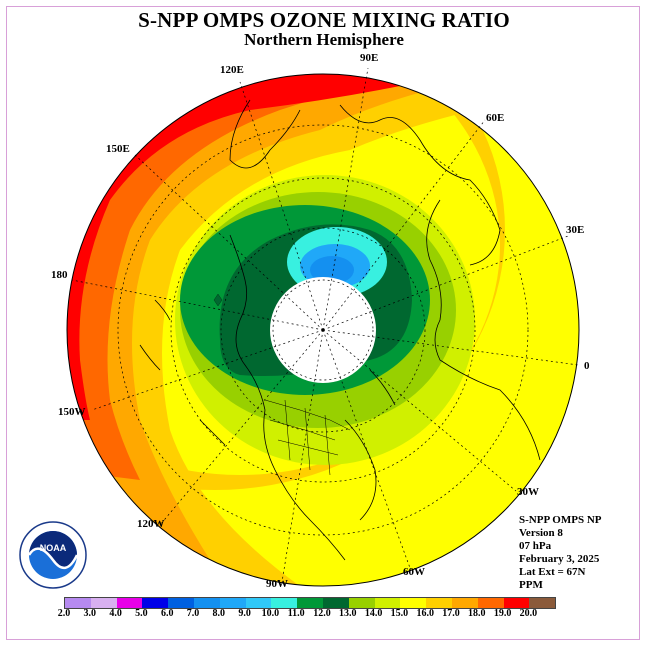 This screenshot has height=648, width=648. Describe the element at coordinates (167, 613) in the screenshot. I see `colorbar-tick-label: 6.0` at that location.